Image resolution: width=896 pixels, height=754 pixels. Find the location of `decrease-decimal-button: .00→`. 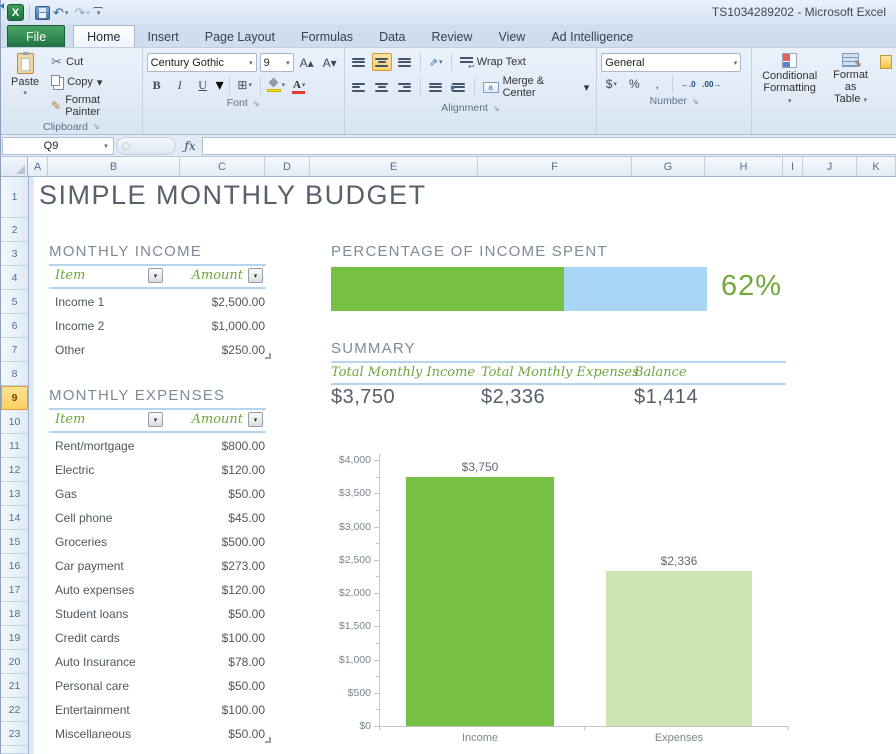

decrease-decimal-button: .00→ is located at coordinates (712, 84).